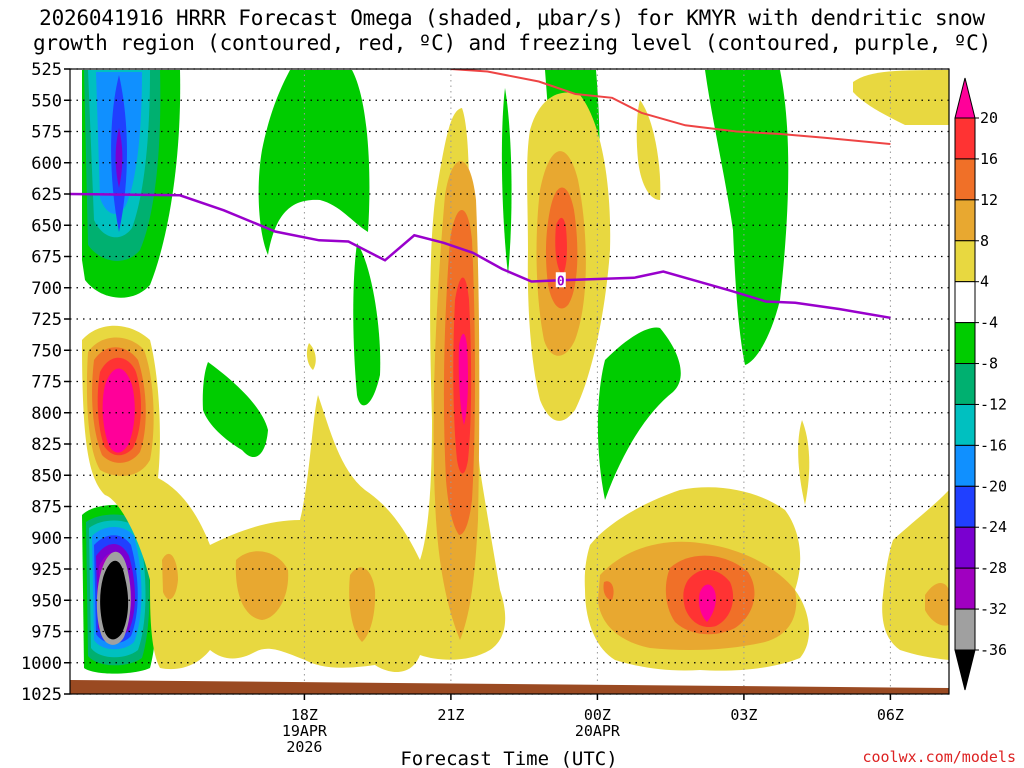  I want to click on omega-region-green-mr, so click(639, 413).